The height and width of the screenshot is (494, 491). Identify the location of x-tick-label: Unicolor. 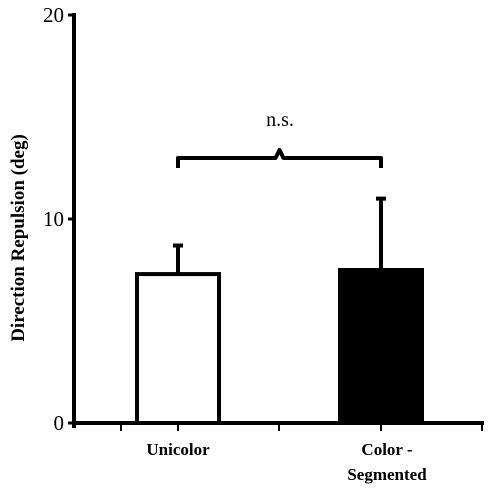
(178, 449).